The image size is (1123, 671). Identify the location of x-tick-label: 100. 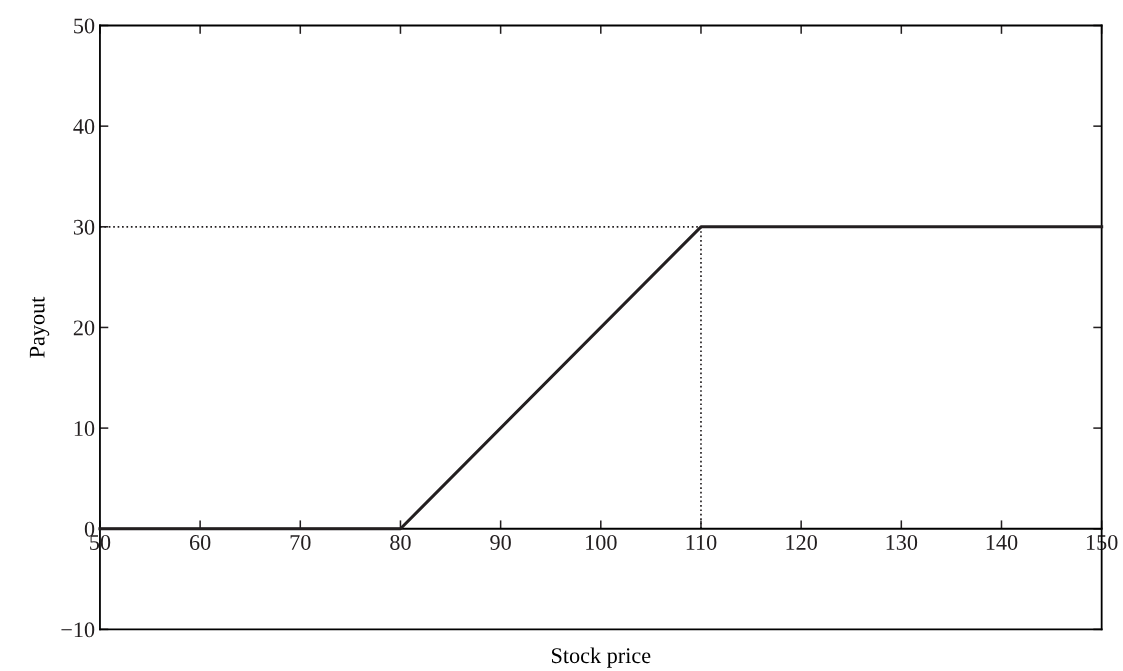
(601, 542).